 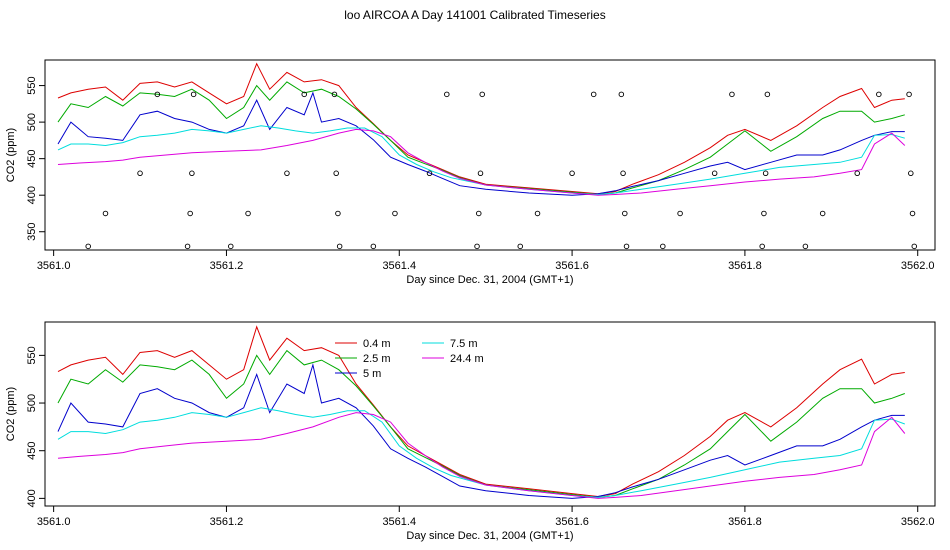 What do you see at coordinates (464, 344) in the screenshot?
I see `legend-label: 7.5 m` at bounding box center [464, 344].